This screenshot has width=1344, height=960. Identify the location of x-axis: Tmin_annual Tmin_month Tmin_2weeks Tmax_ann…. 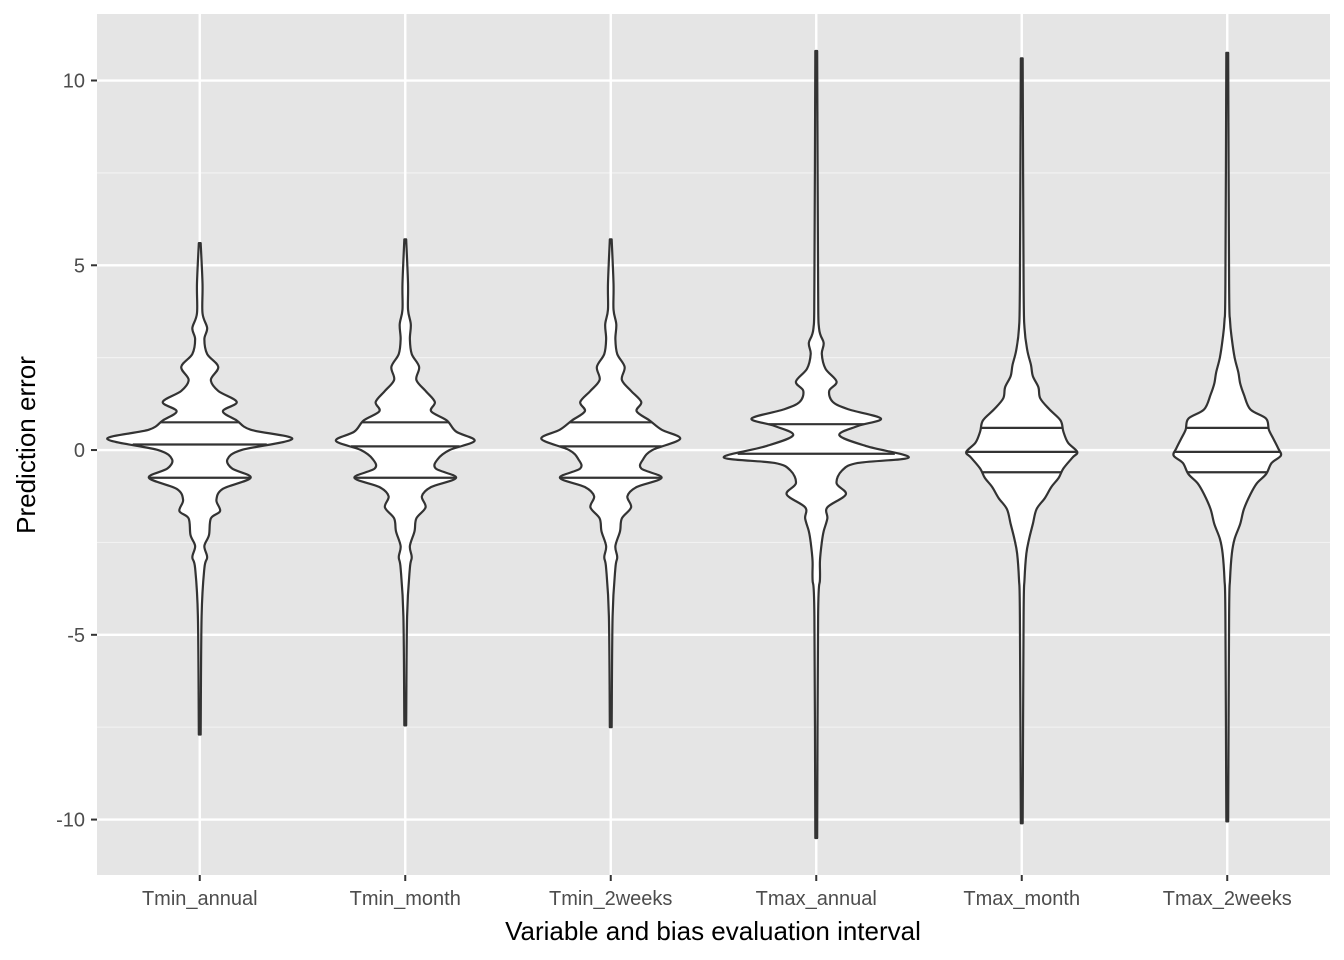
(717, 892).